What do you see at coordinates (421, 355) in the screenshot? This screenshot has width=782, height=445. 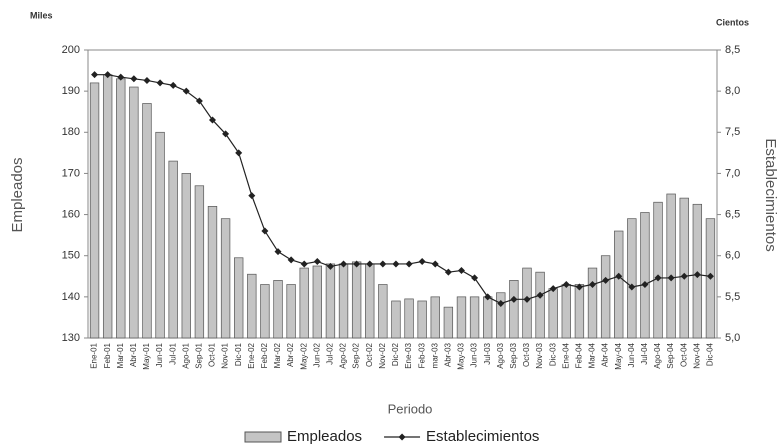 I see `x-tick-label: Feb-03` at bounding box center [421, 355].